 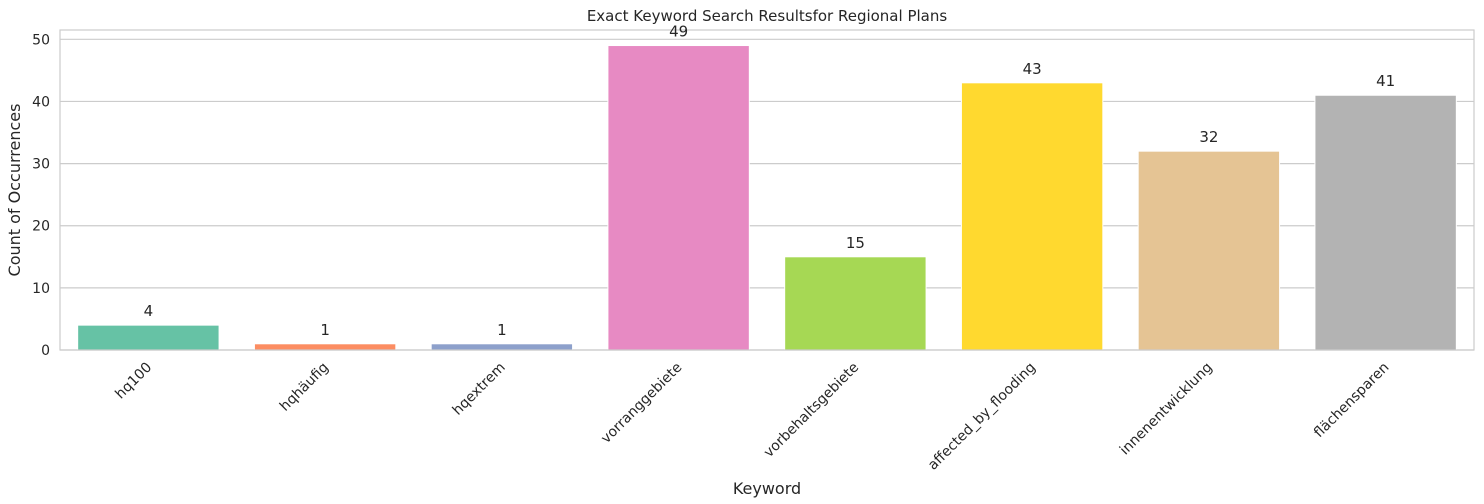 I want to click on bar-vorranggebiete, so click(x=678, y=198).